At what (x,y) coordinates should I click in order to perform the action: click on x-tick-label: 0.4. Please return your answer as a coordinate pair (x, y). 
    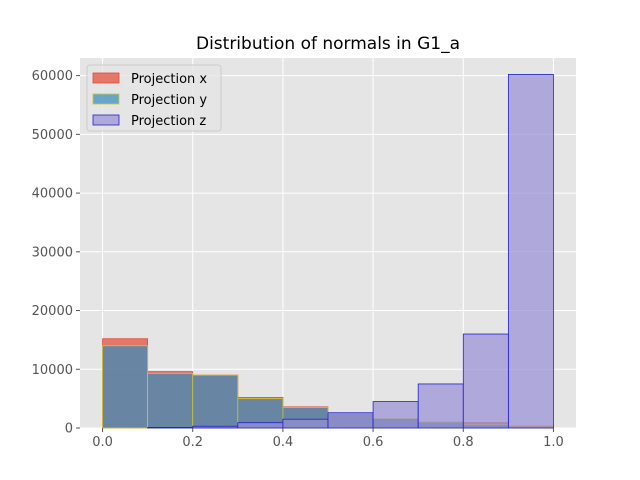
    Looking at the image, I should click on (283, 442).